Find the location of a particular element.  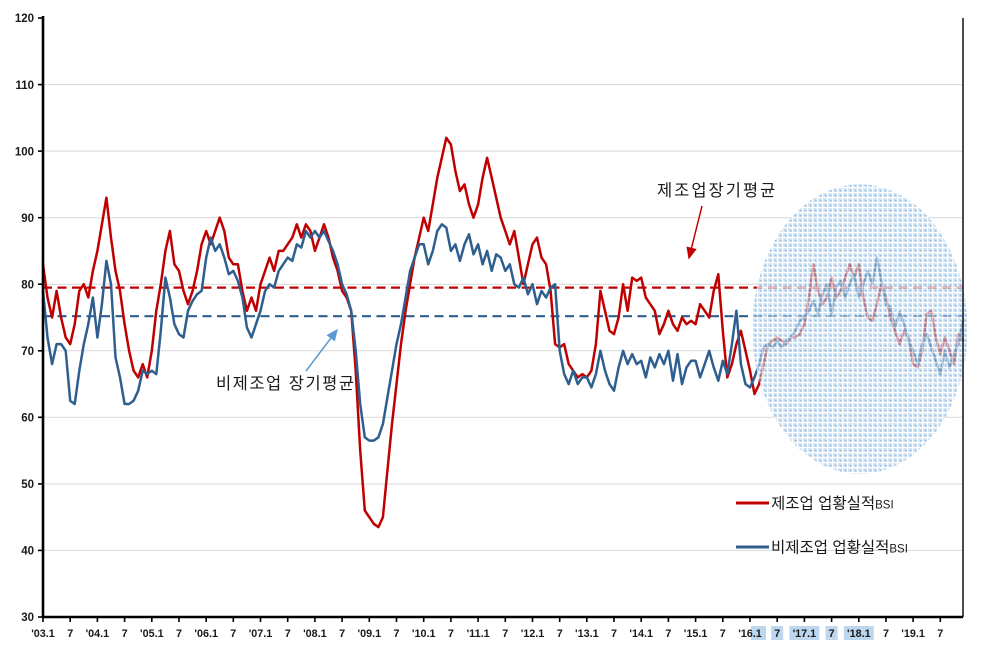

x-tick-label: '11.1 is located at coordinates (478, 634).